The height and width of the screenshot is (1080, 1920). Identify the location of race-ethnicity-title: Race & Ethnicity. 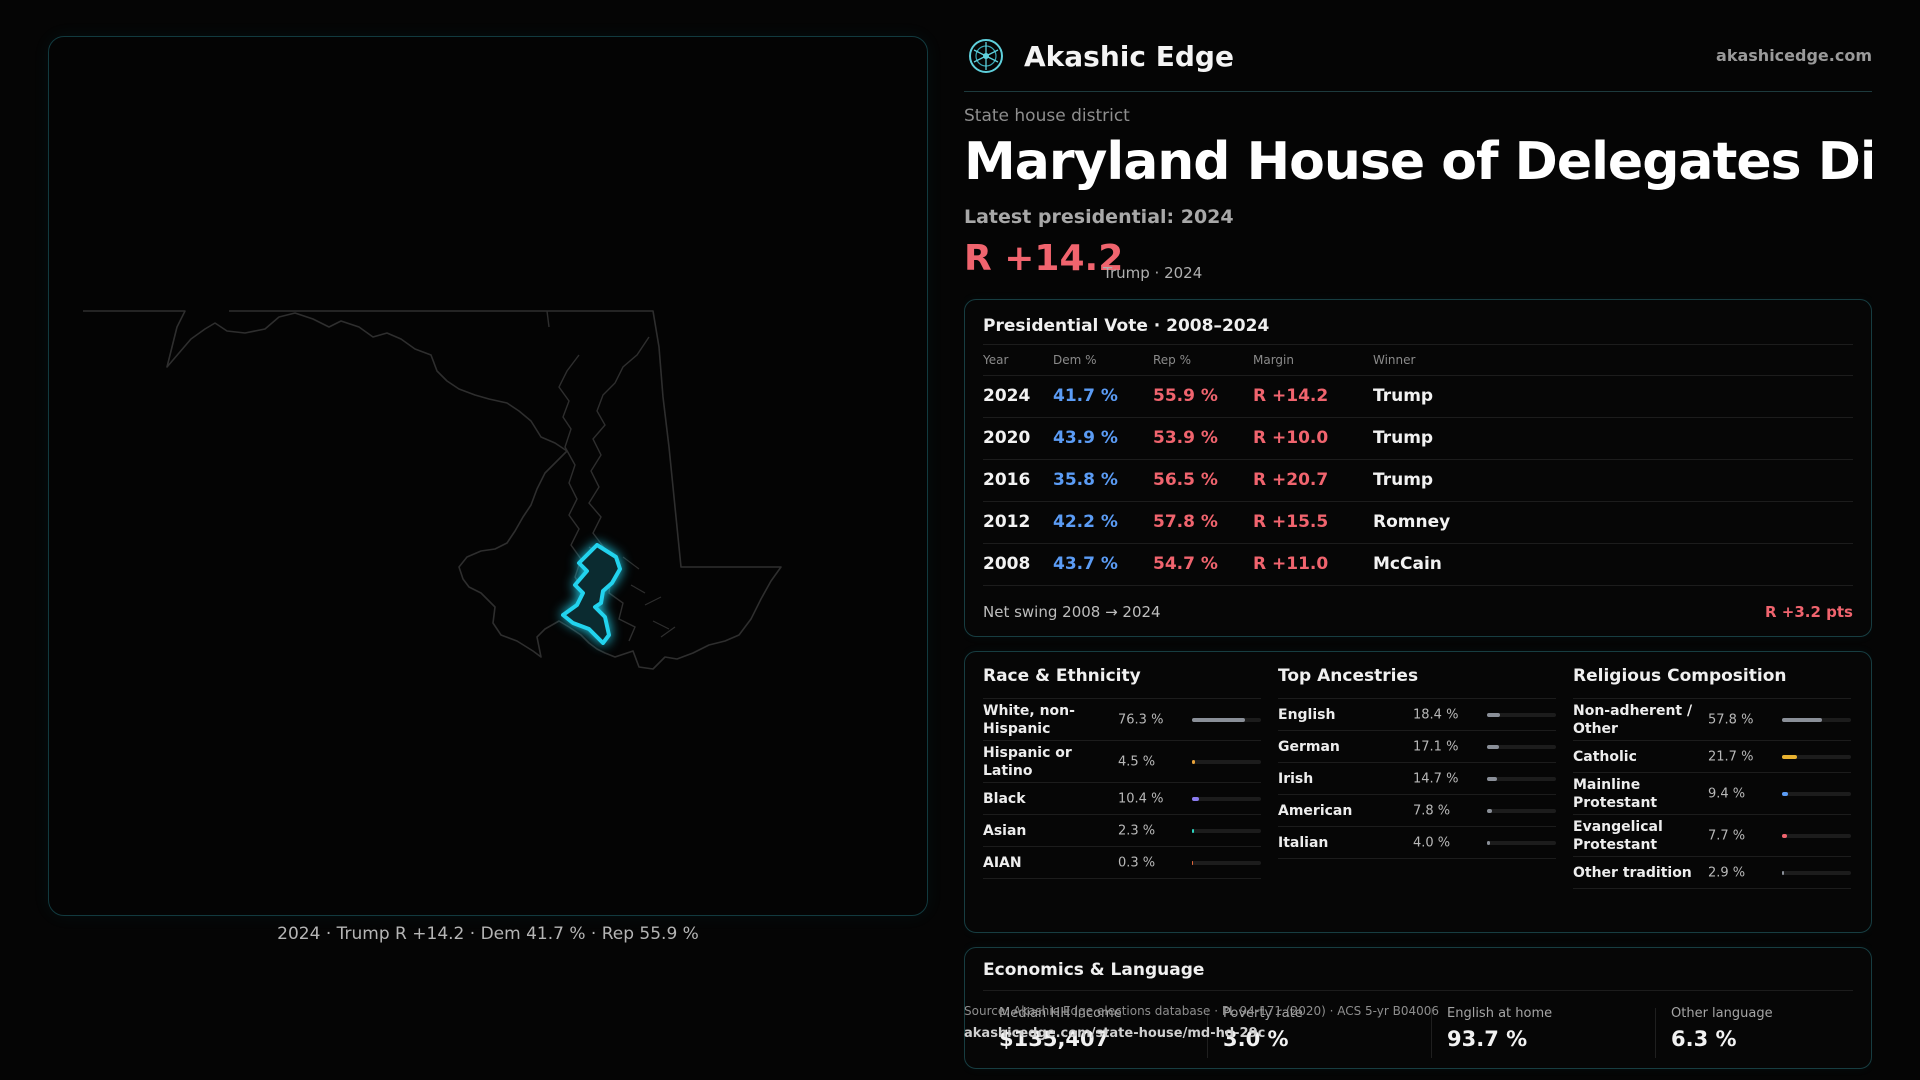
(1062, 676).